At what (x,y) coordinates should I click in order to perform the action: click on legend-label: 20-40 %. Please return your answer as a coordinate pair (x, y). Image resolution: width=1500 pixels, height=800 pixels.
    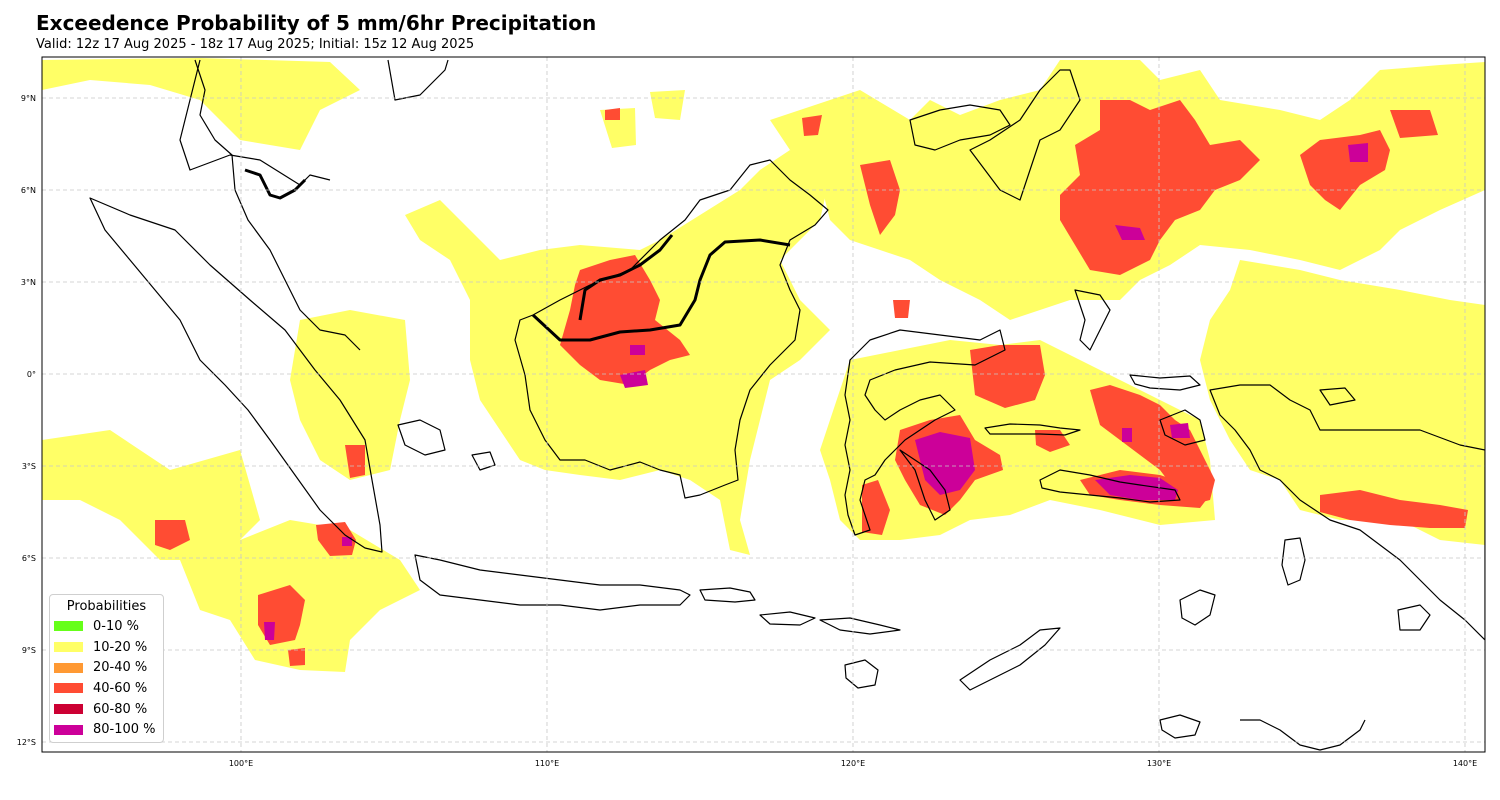
    Looking at the image, I should click on (120, 668).